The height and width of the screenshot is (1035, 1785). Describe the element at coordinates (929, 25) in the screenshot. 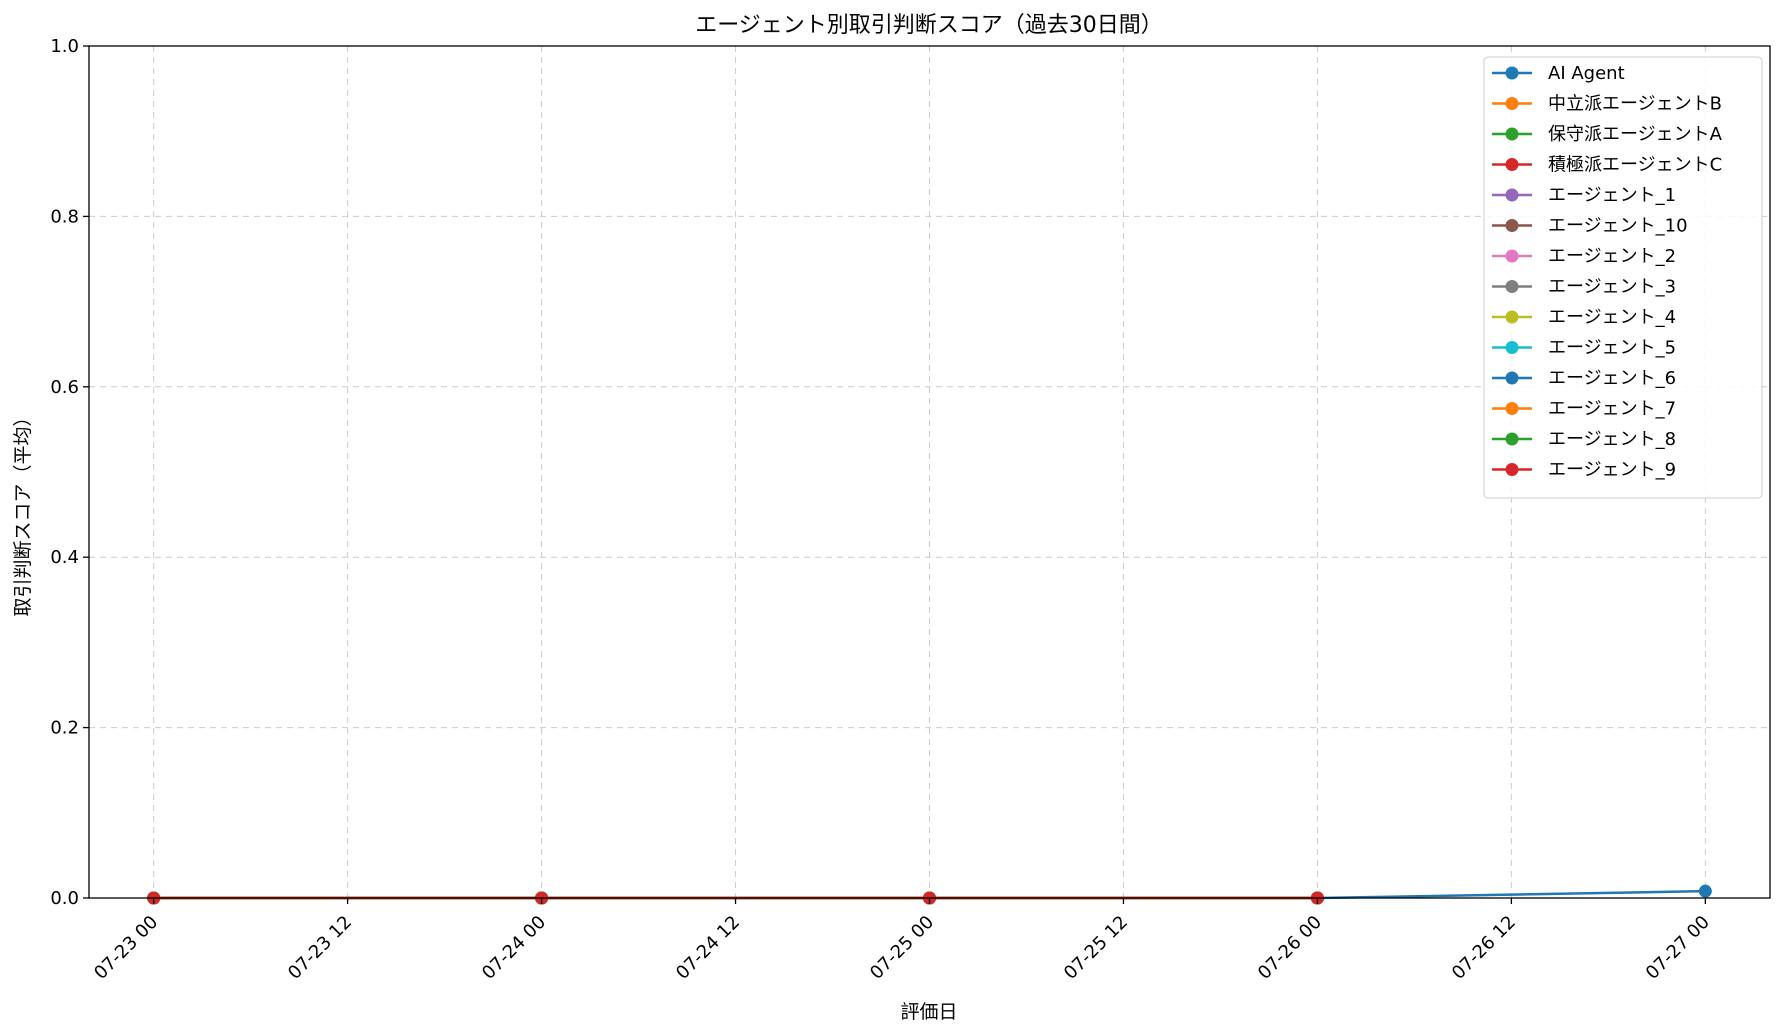

I see `chart-title: エージェント別取引判断スコア（過去30日間）` at that location.